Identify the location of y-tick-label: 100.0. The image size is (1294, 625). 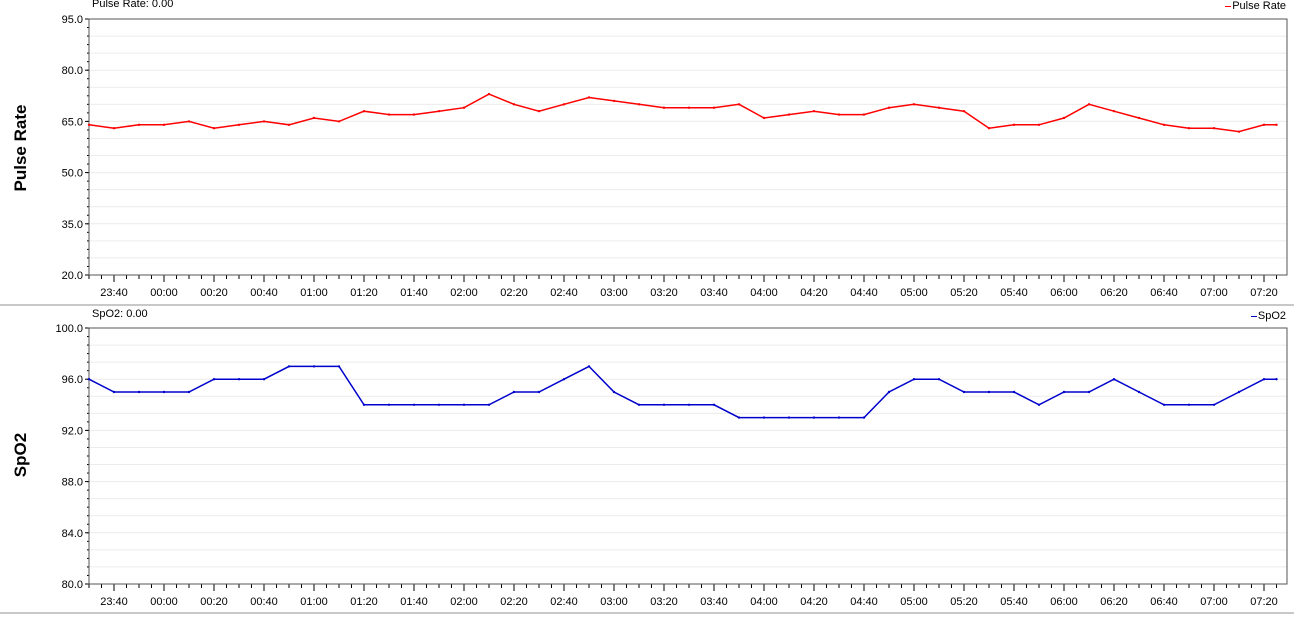
(69, 329).